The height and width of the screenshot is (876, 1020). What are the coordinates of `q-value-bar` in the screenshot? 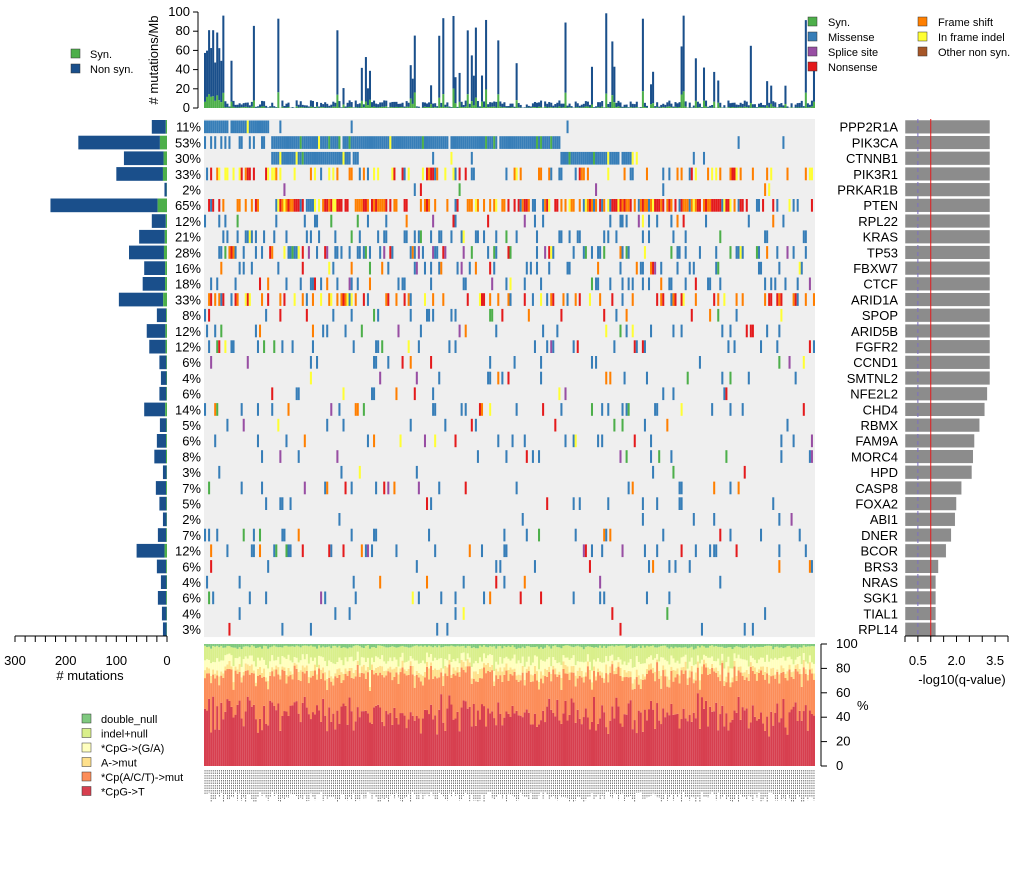 It's located at (947, 315).